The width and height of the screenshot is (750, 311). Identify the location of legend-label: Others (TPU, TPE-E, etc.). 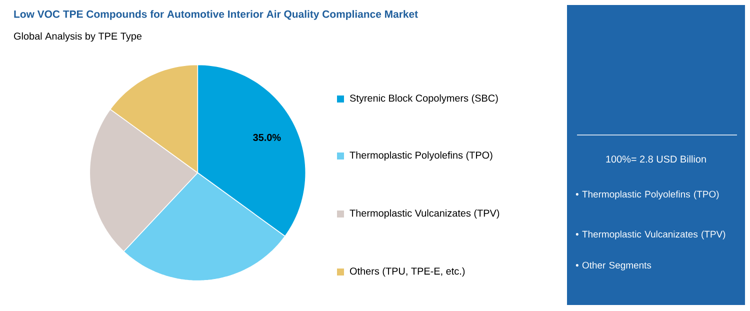
(407, 272).